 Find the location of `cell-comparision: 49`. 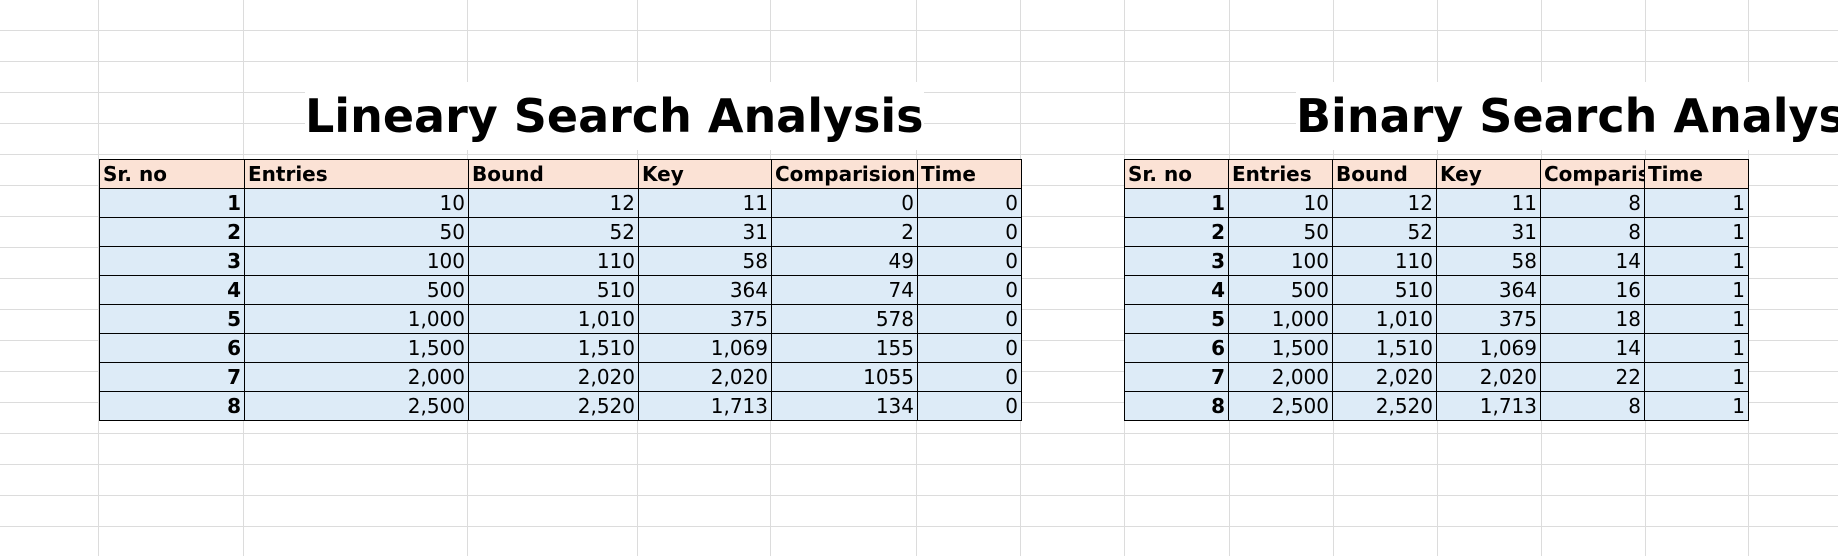

cell-comparision: 49 is located at coordinates (844, 261).